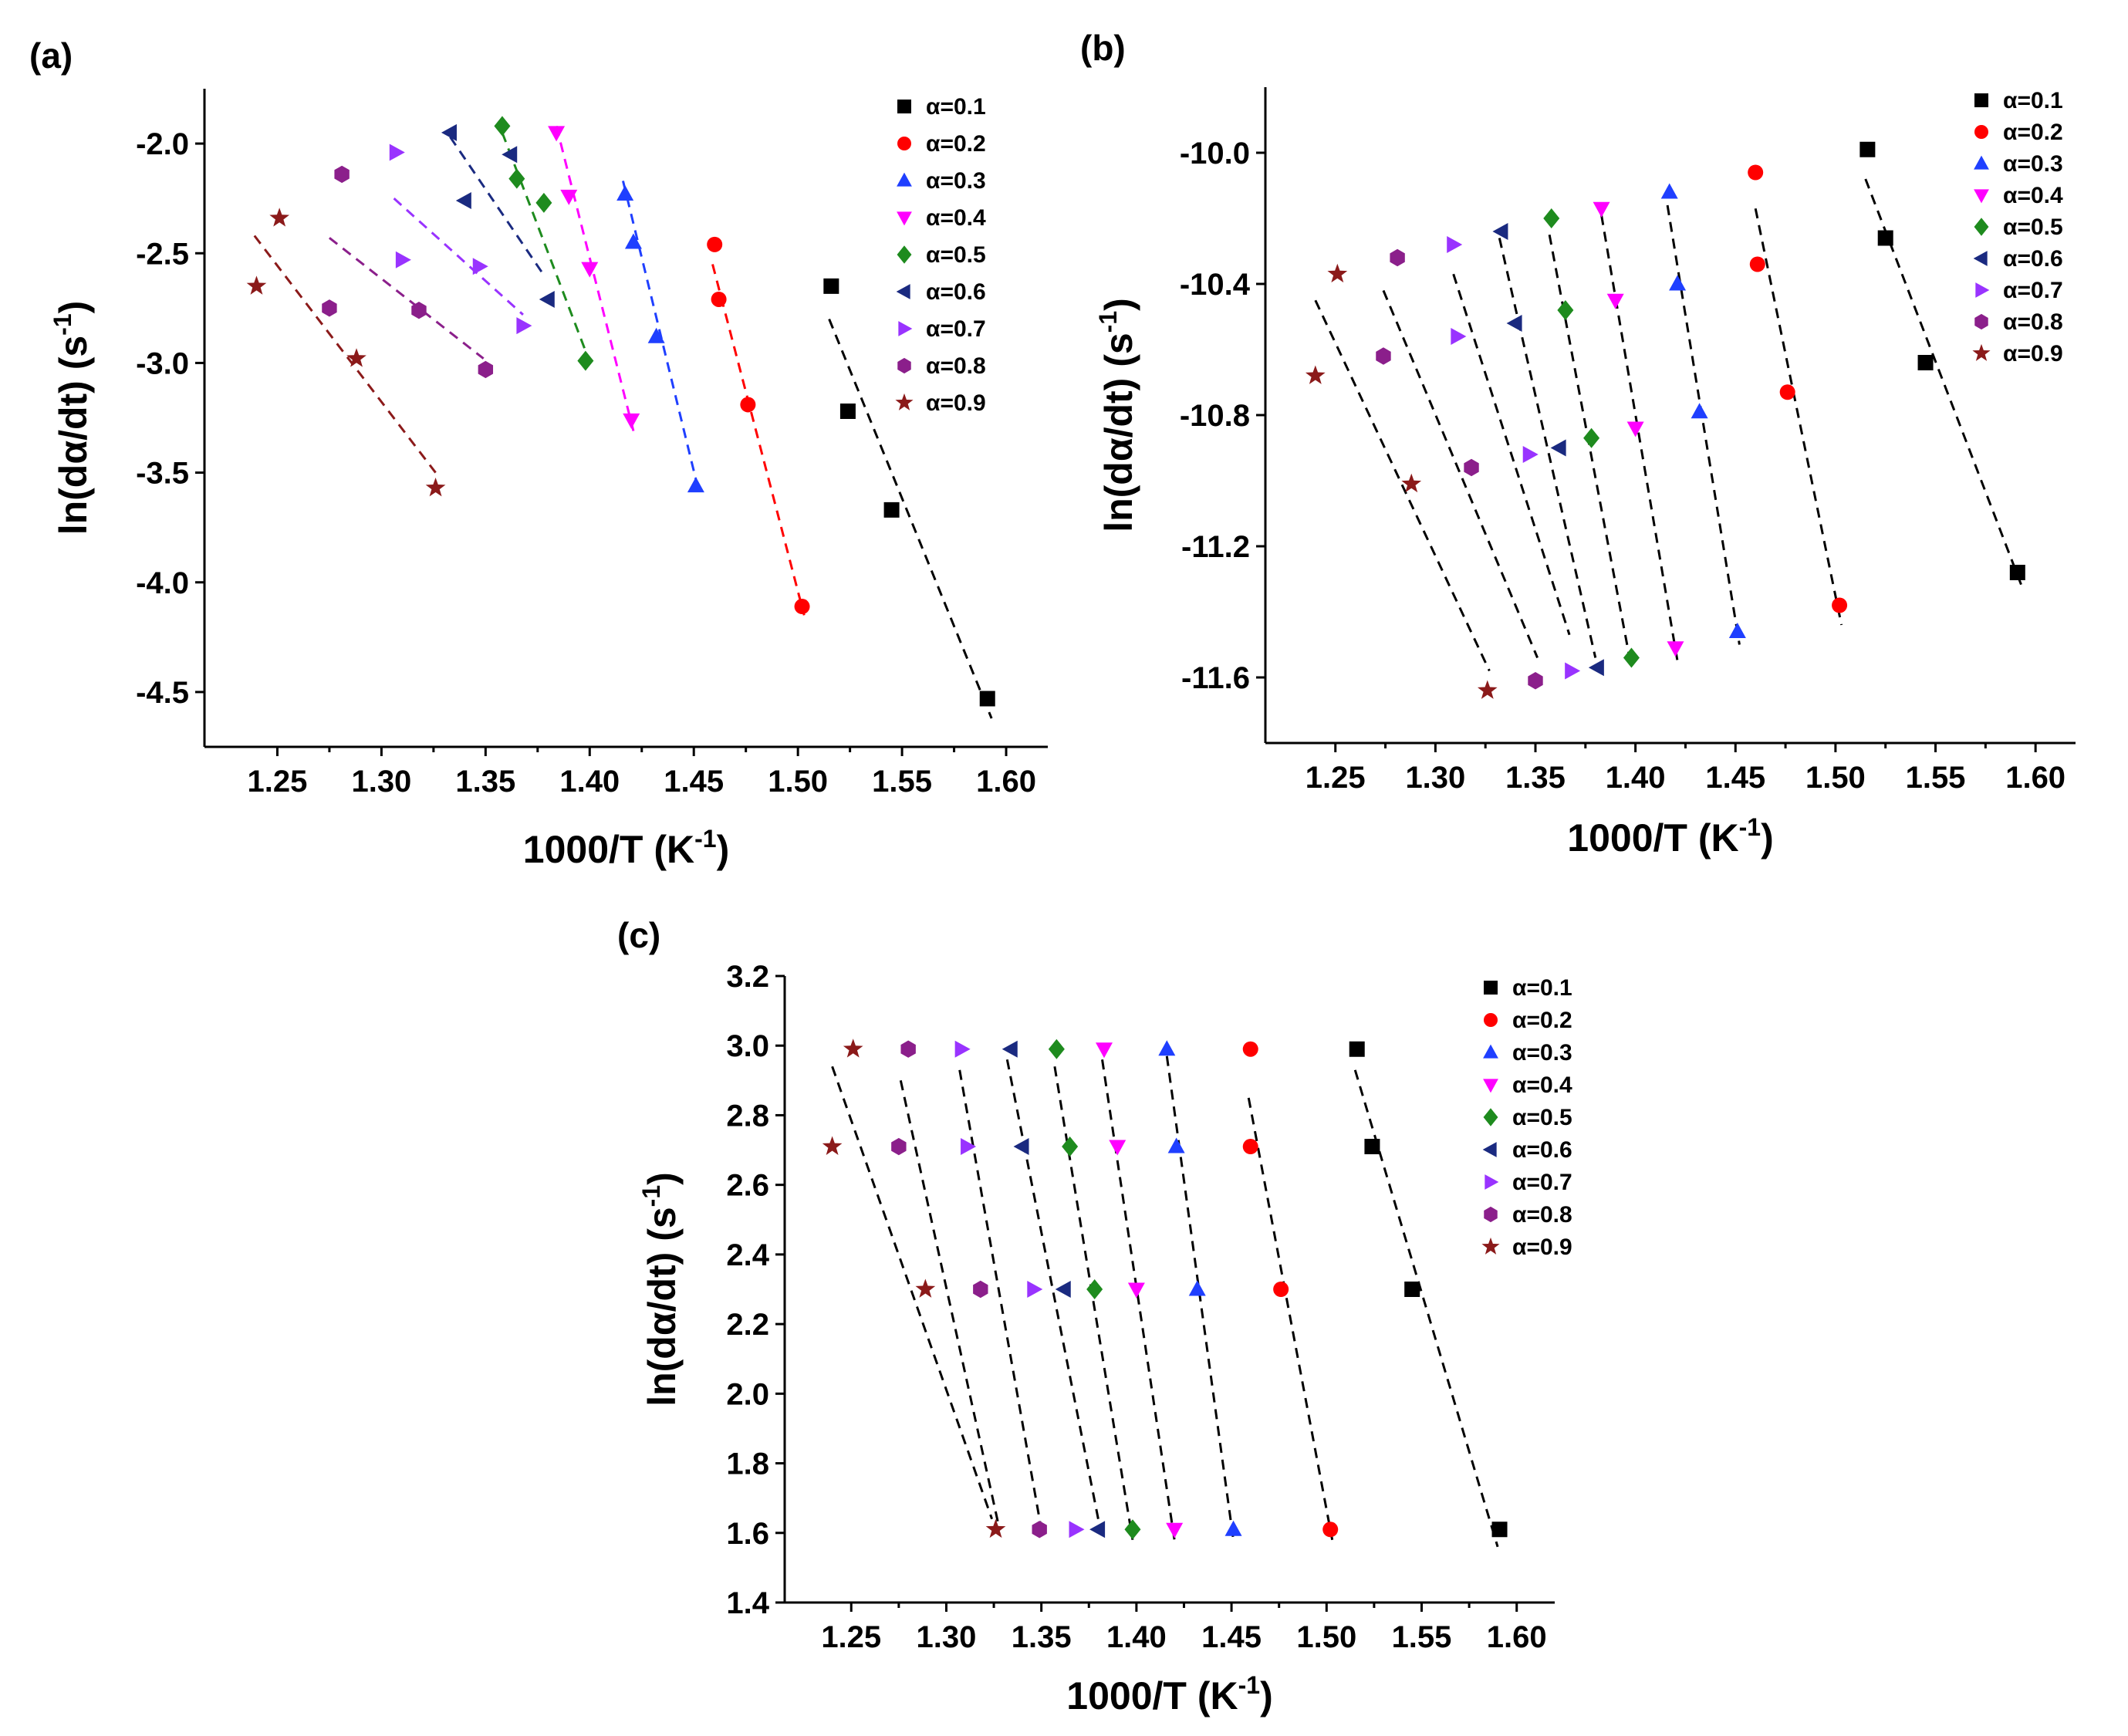 This screenshot has height=1736, width=2128. I want to click on x-tick-label: 1.30, so click(381, 782).